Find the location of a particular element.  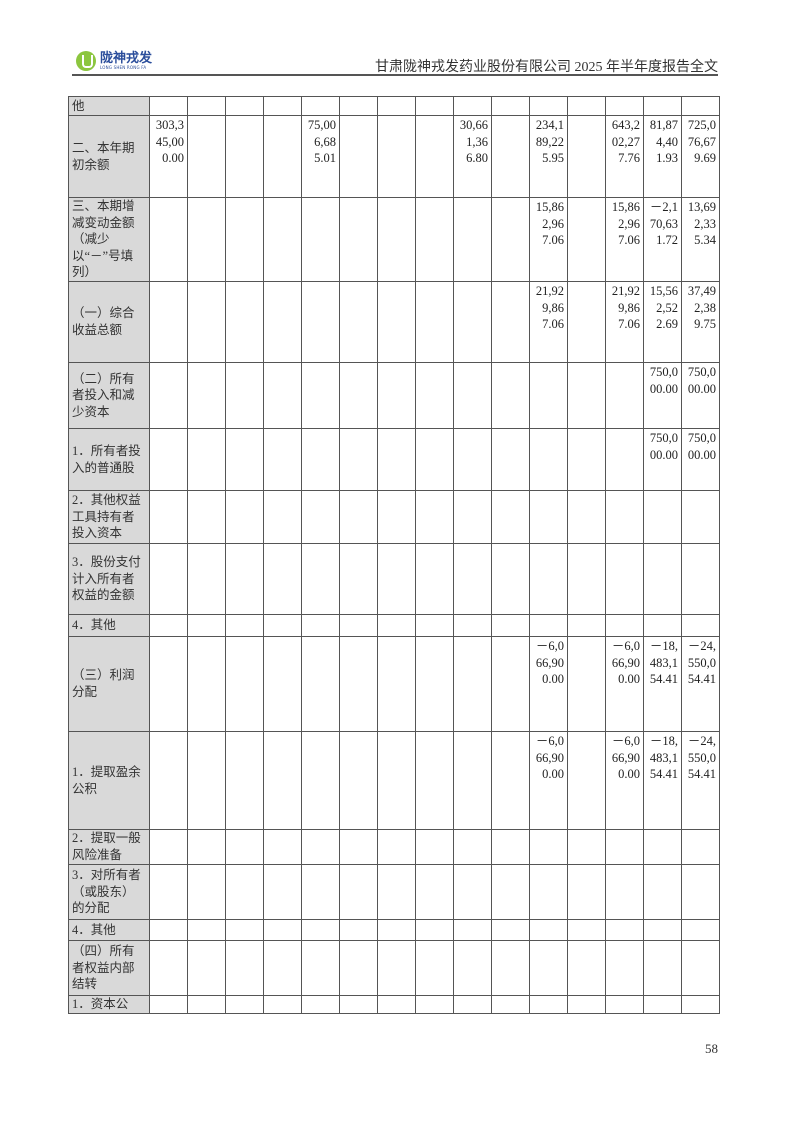

report-title: 甘肃陇神戎发药业股份有限公司 2025 年半年度报告全文 is located at coordinates (546, 67).